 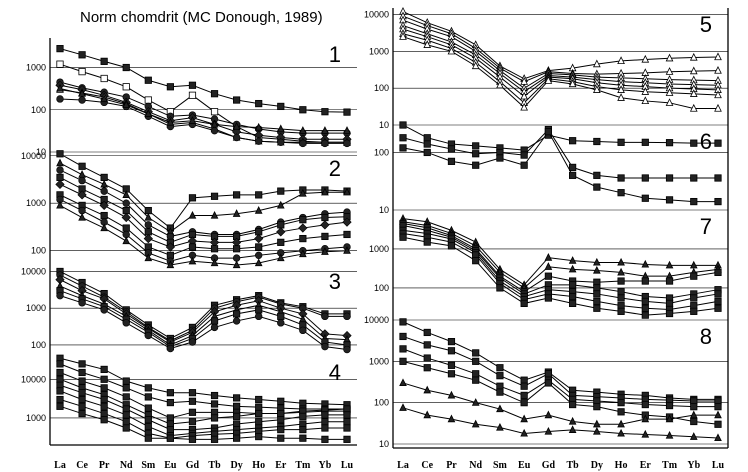 I want to click on x-tick-label: Ho, so click(x=621, y=465).